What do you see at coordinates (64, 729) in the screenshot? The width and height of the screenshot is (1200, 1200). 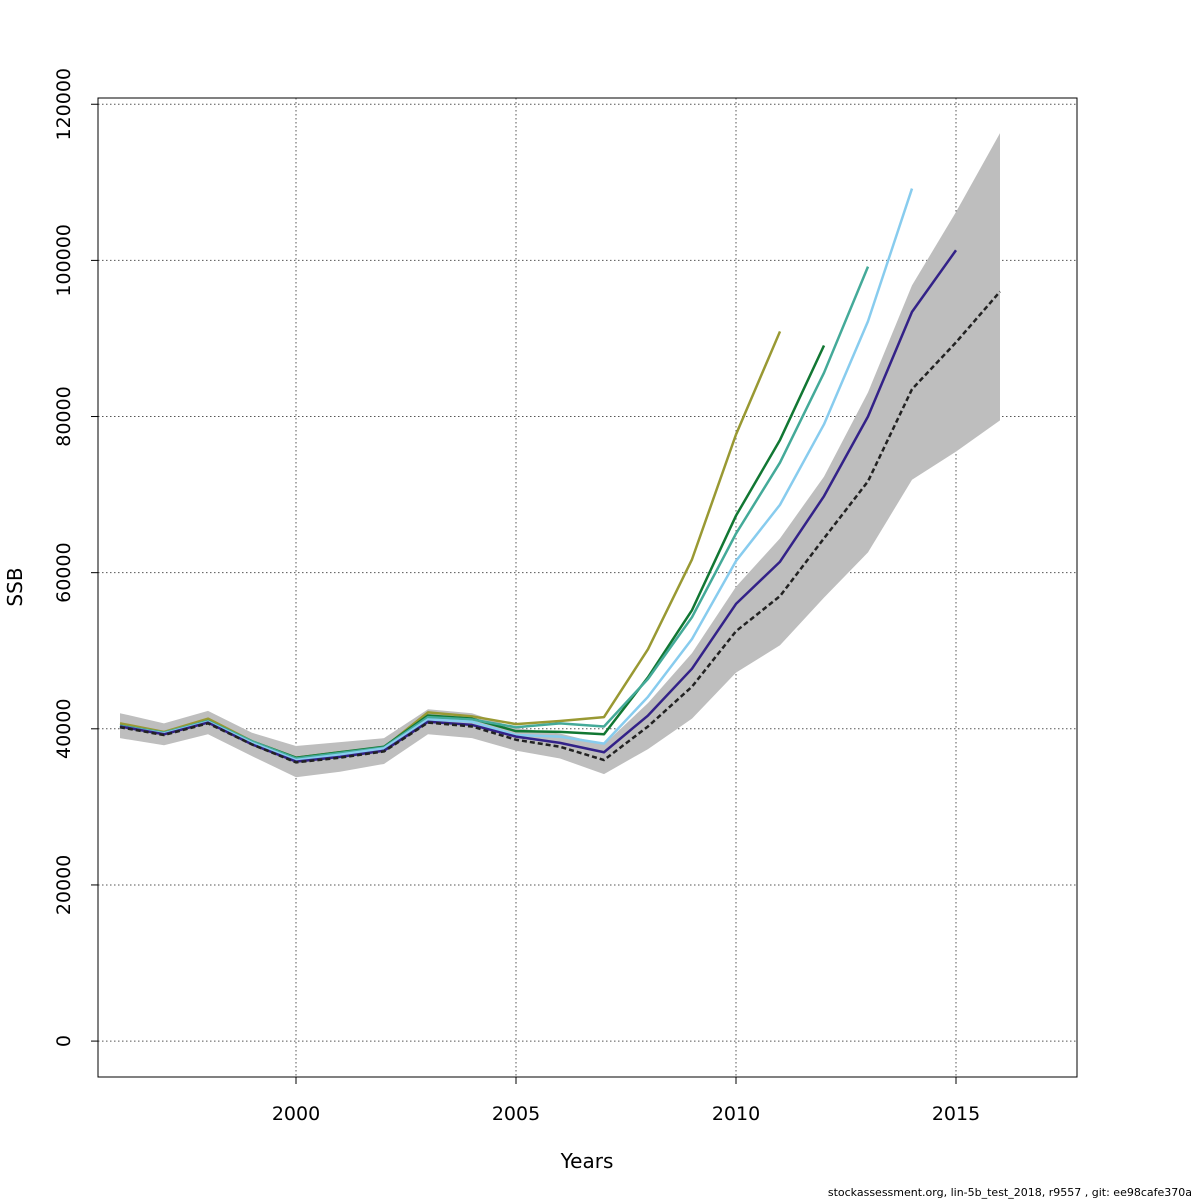 I see `y-tick-label: 40000` at bounding box center [64, 729].